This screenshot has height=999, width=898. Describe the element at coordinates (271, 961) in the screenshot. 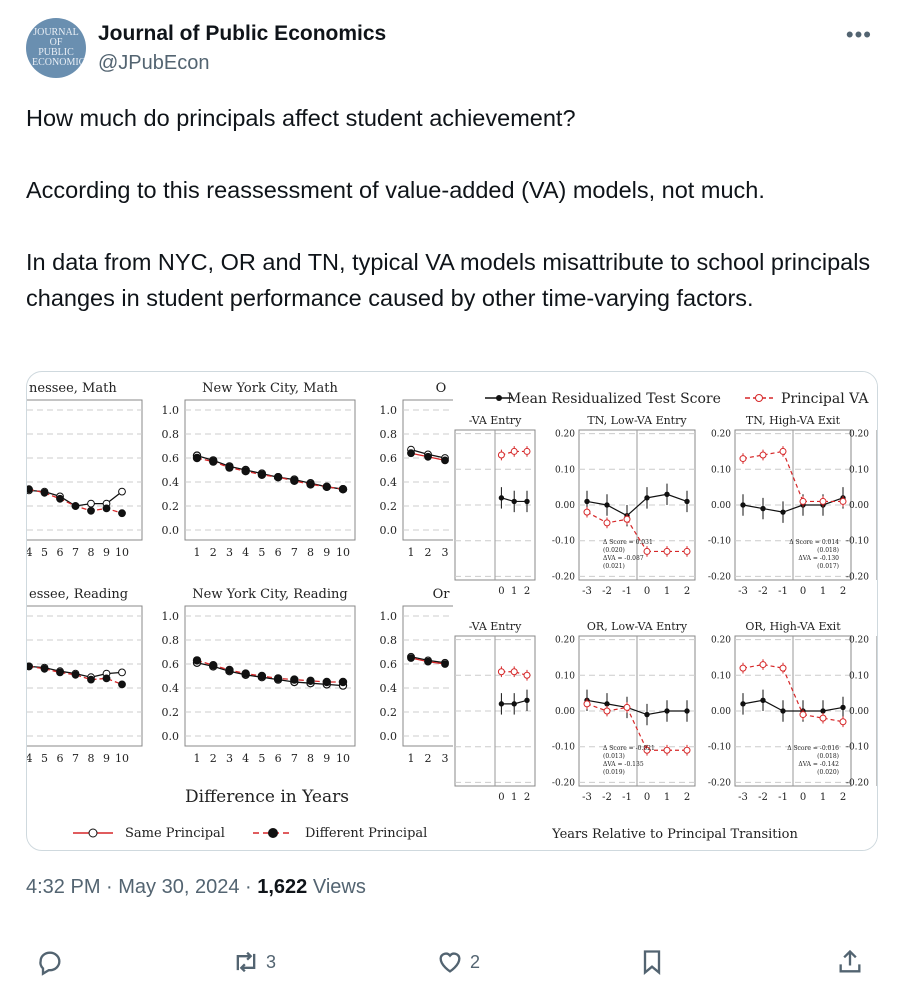

I see `retweet-count: 3` at that location.